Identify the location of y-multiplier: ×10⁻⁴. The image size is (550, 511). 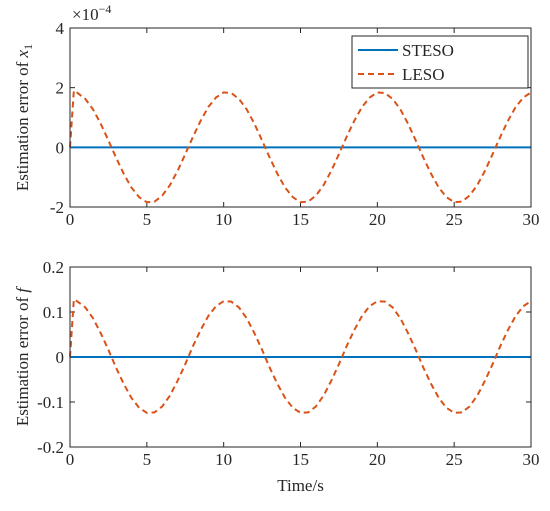
(91, 13).